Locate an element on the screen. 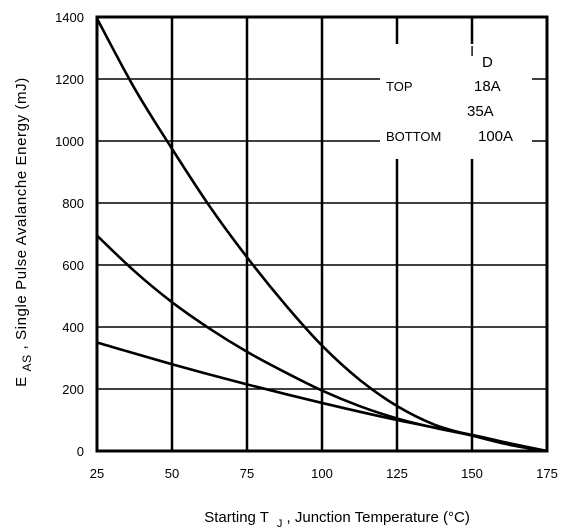 This screenshot has width=561, height=529. legend-entry-18a: 18A is located at coordinates (487, 86).